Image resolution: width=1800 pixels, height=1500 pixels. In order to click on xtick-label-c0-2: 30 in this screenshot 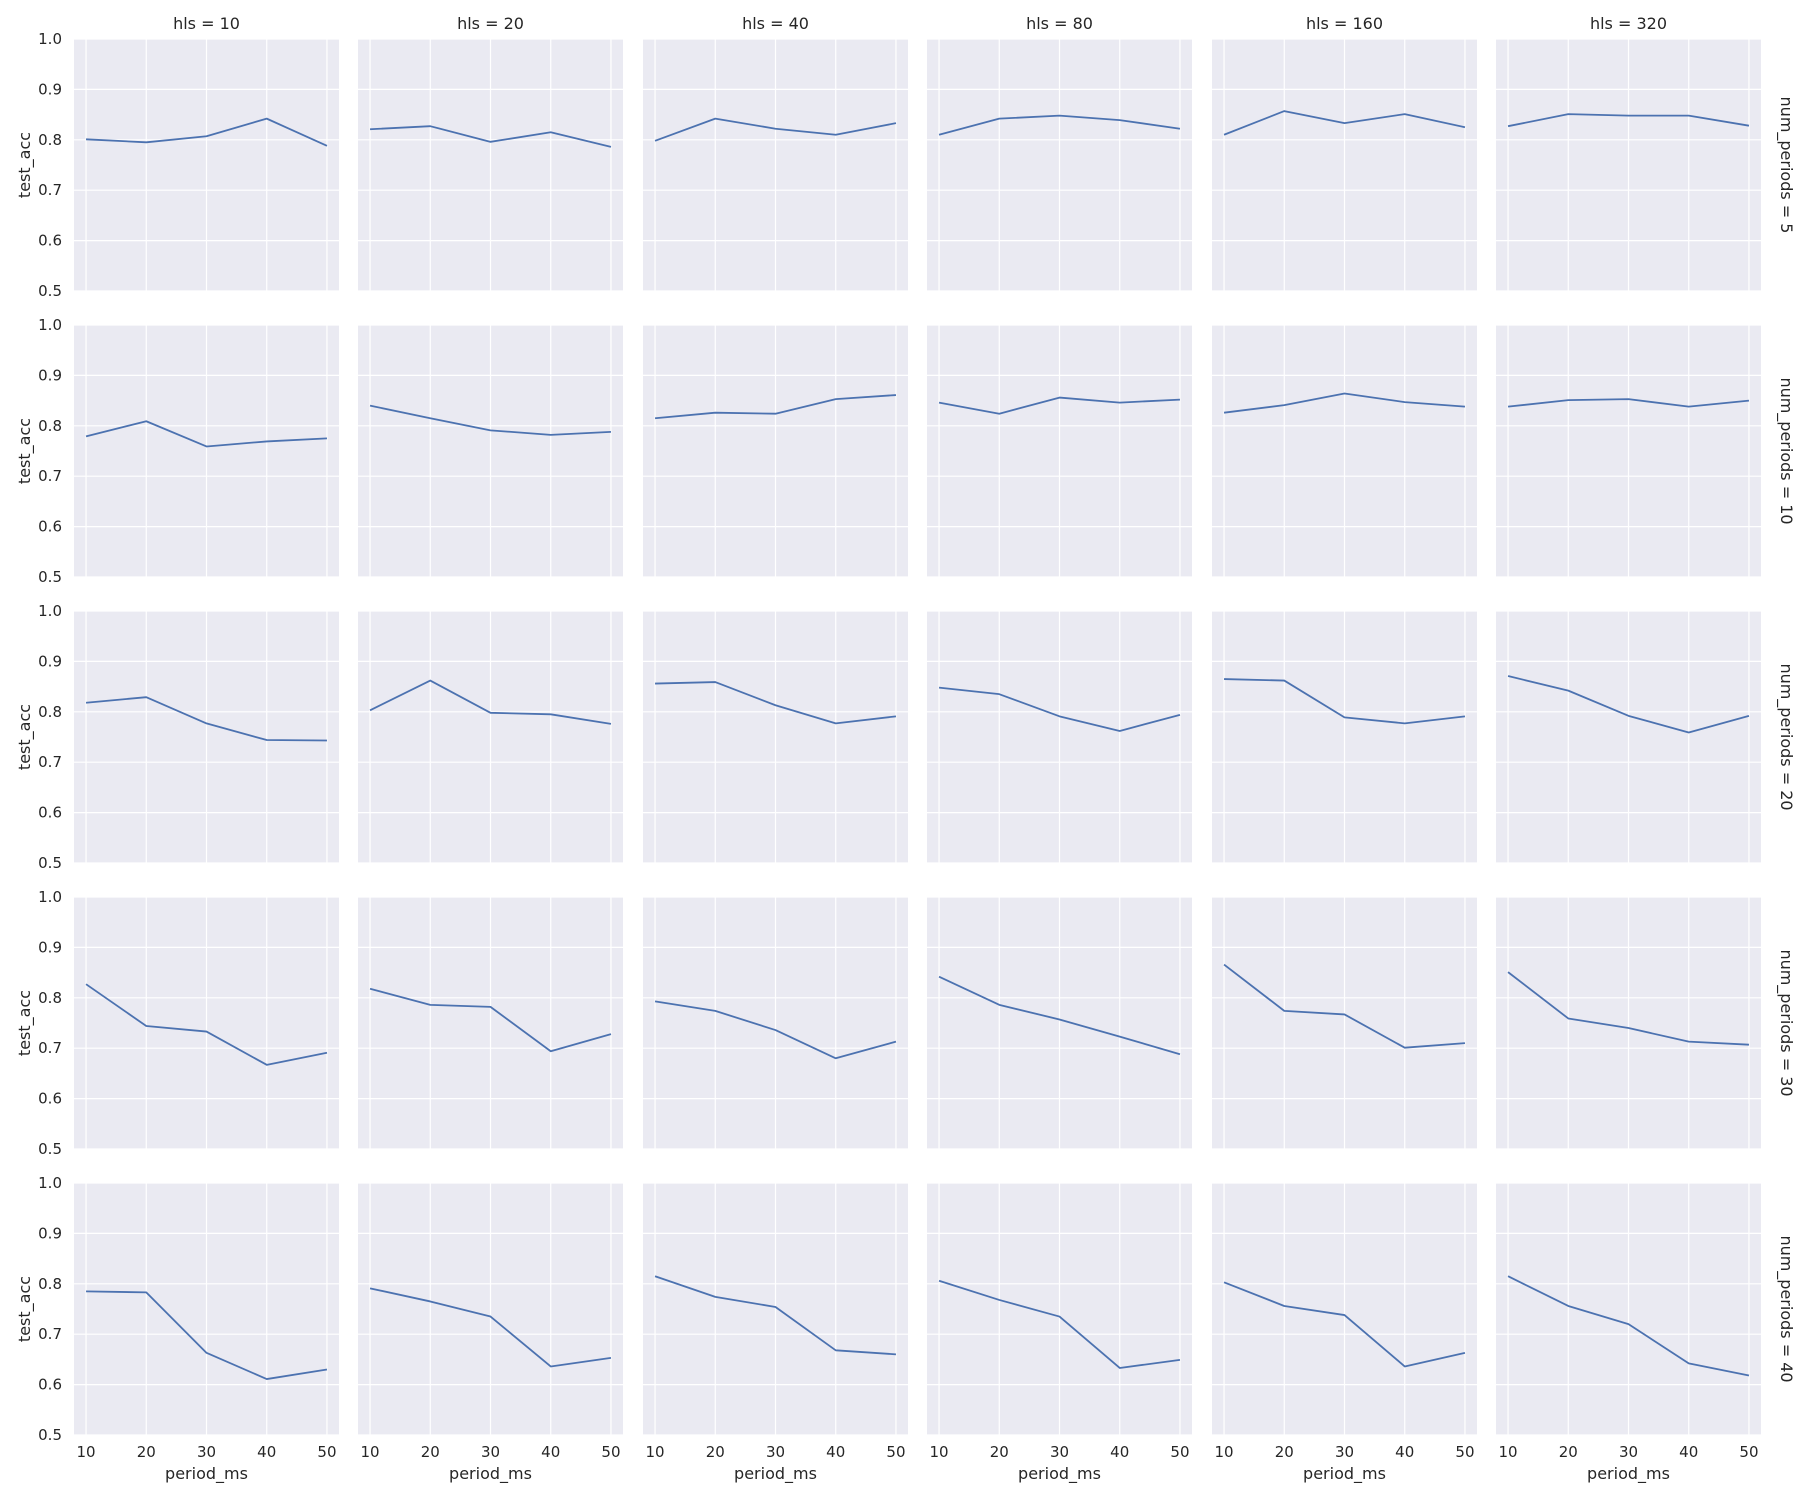, I will do `click(206, 1452)`.